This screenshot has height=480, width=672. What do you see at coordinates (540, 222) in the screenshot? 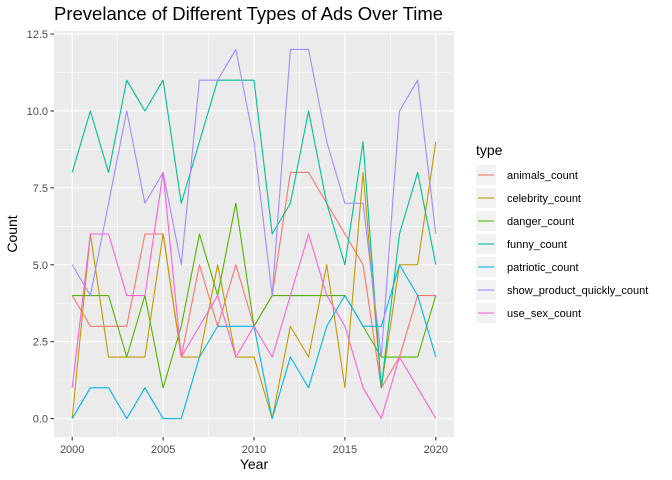
I see `legend-label: danger_count` at bounding box center [540, 222].